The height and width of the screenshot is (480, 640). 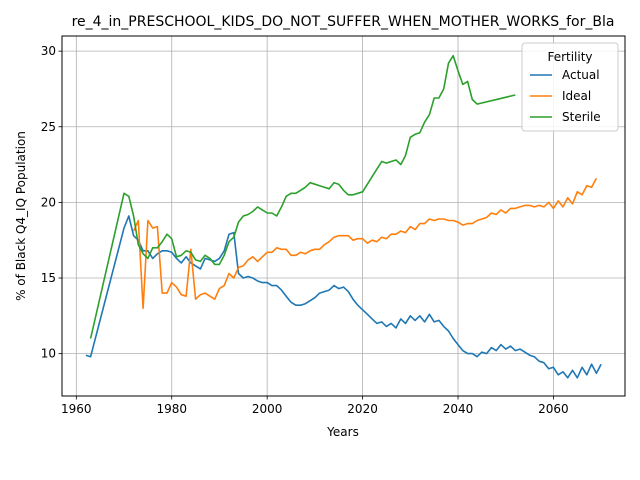 What do you see at coordinates (171, 409) in the screenshot?
I see `x-tick-label: 1980` at bounding box center [171, 409].